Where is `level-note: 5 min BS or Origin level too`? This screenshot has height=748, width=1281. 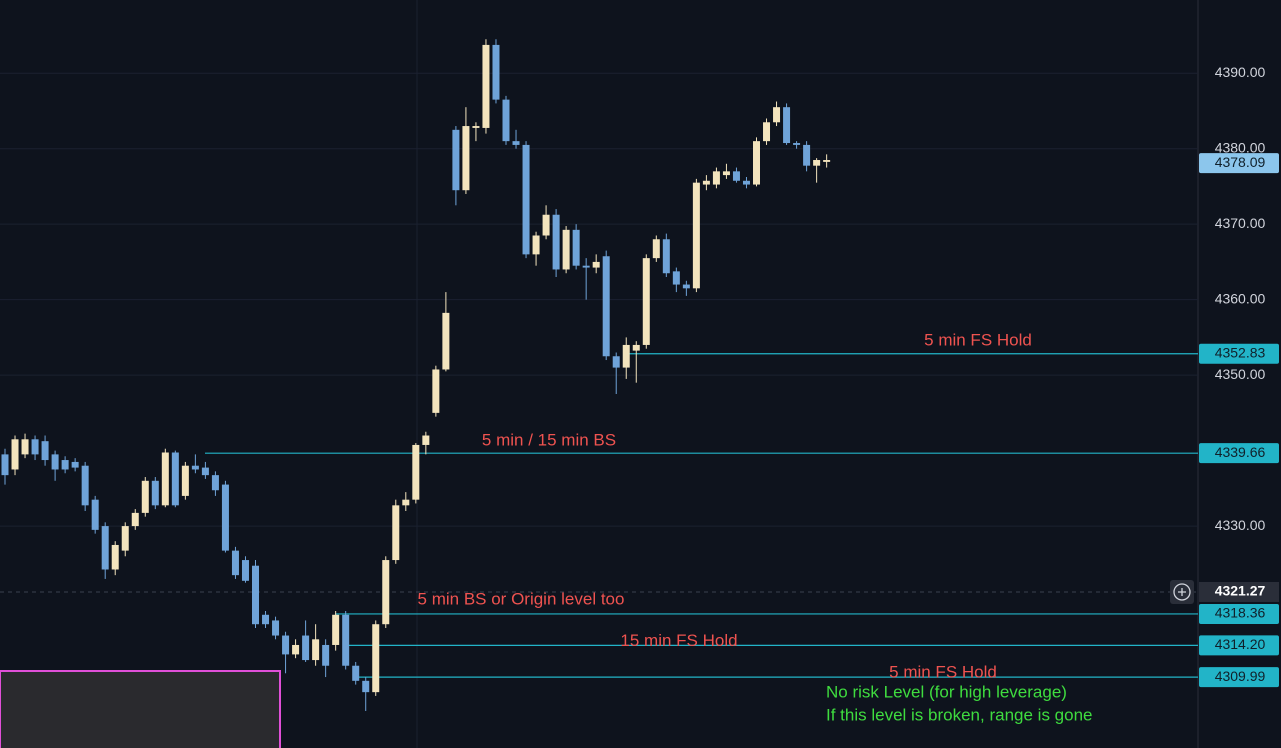
level-note: 5 min BS or Origin level too is located at coordinates (521, 598).